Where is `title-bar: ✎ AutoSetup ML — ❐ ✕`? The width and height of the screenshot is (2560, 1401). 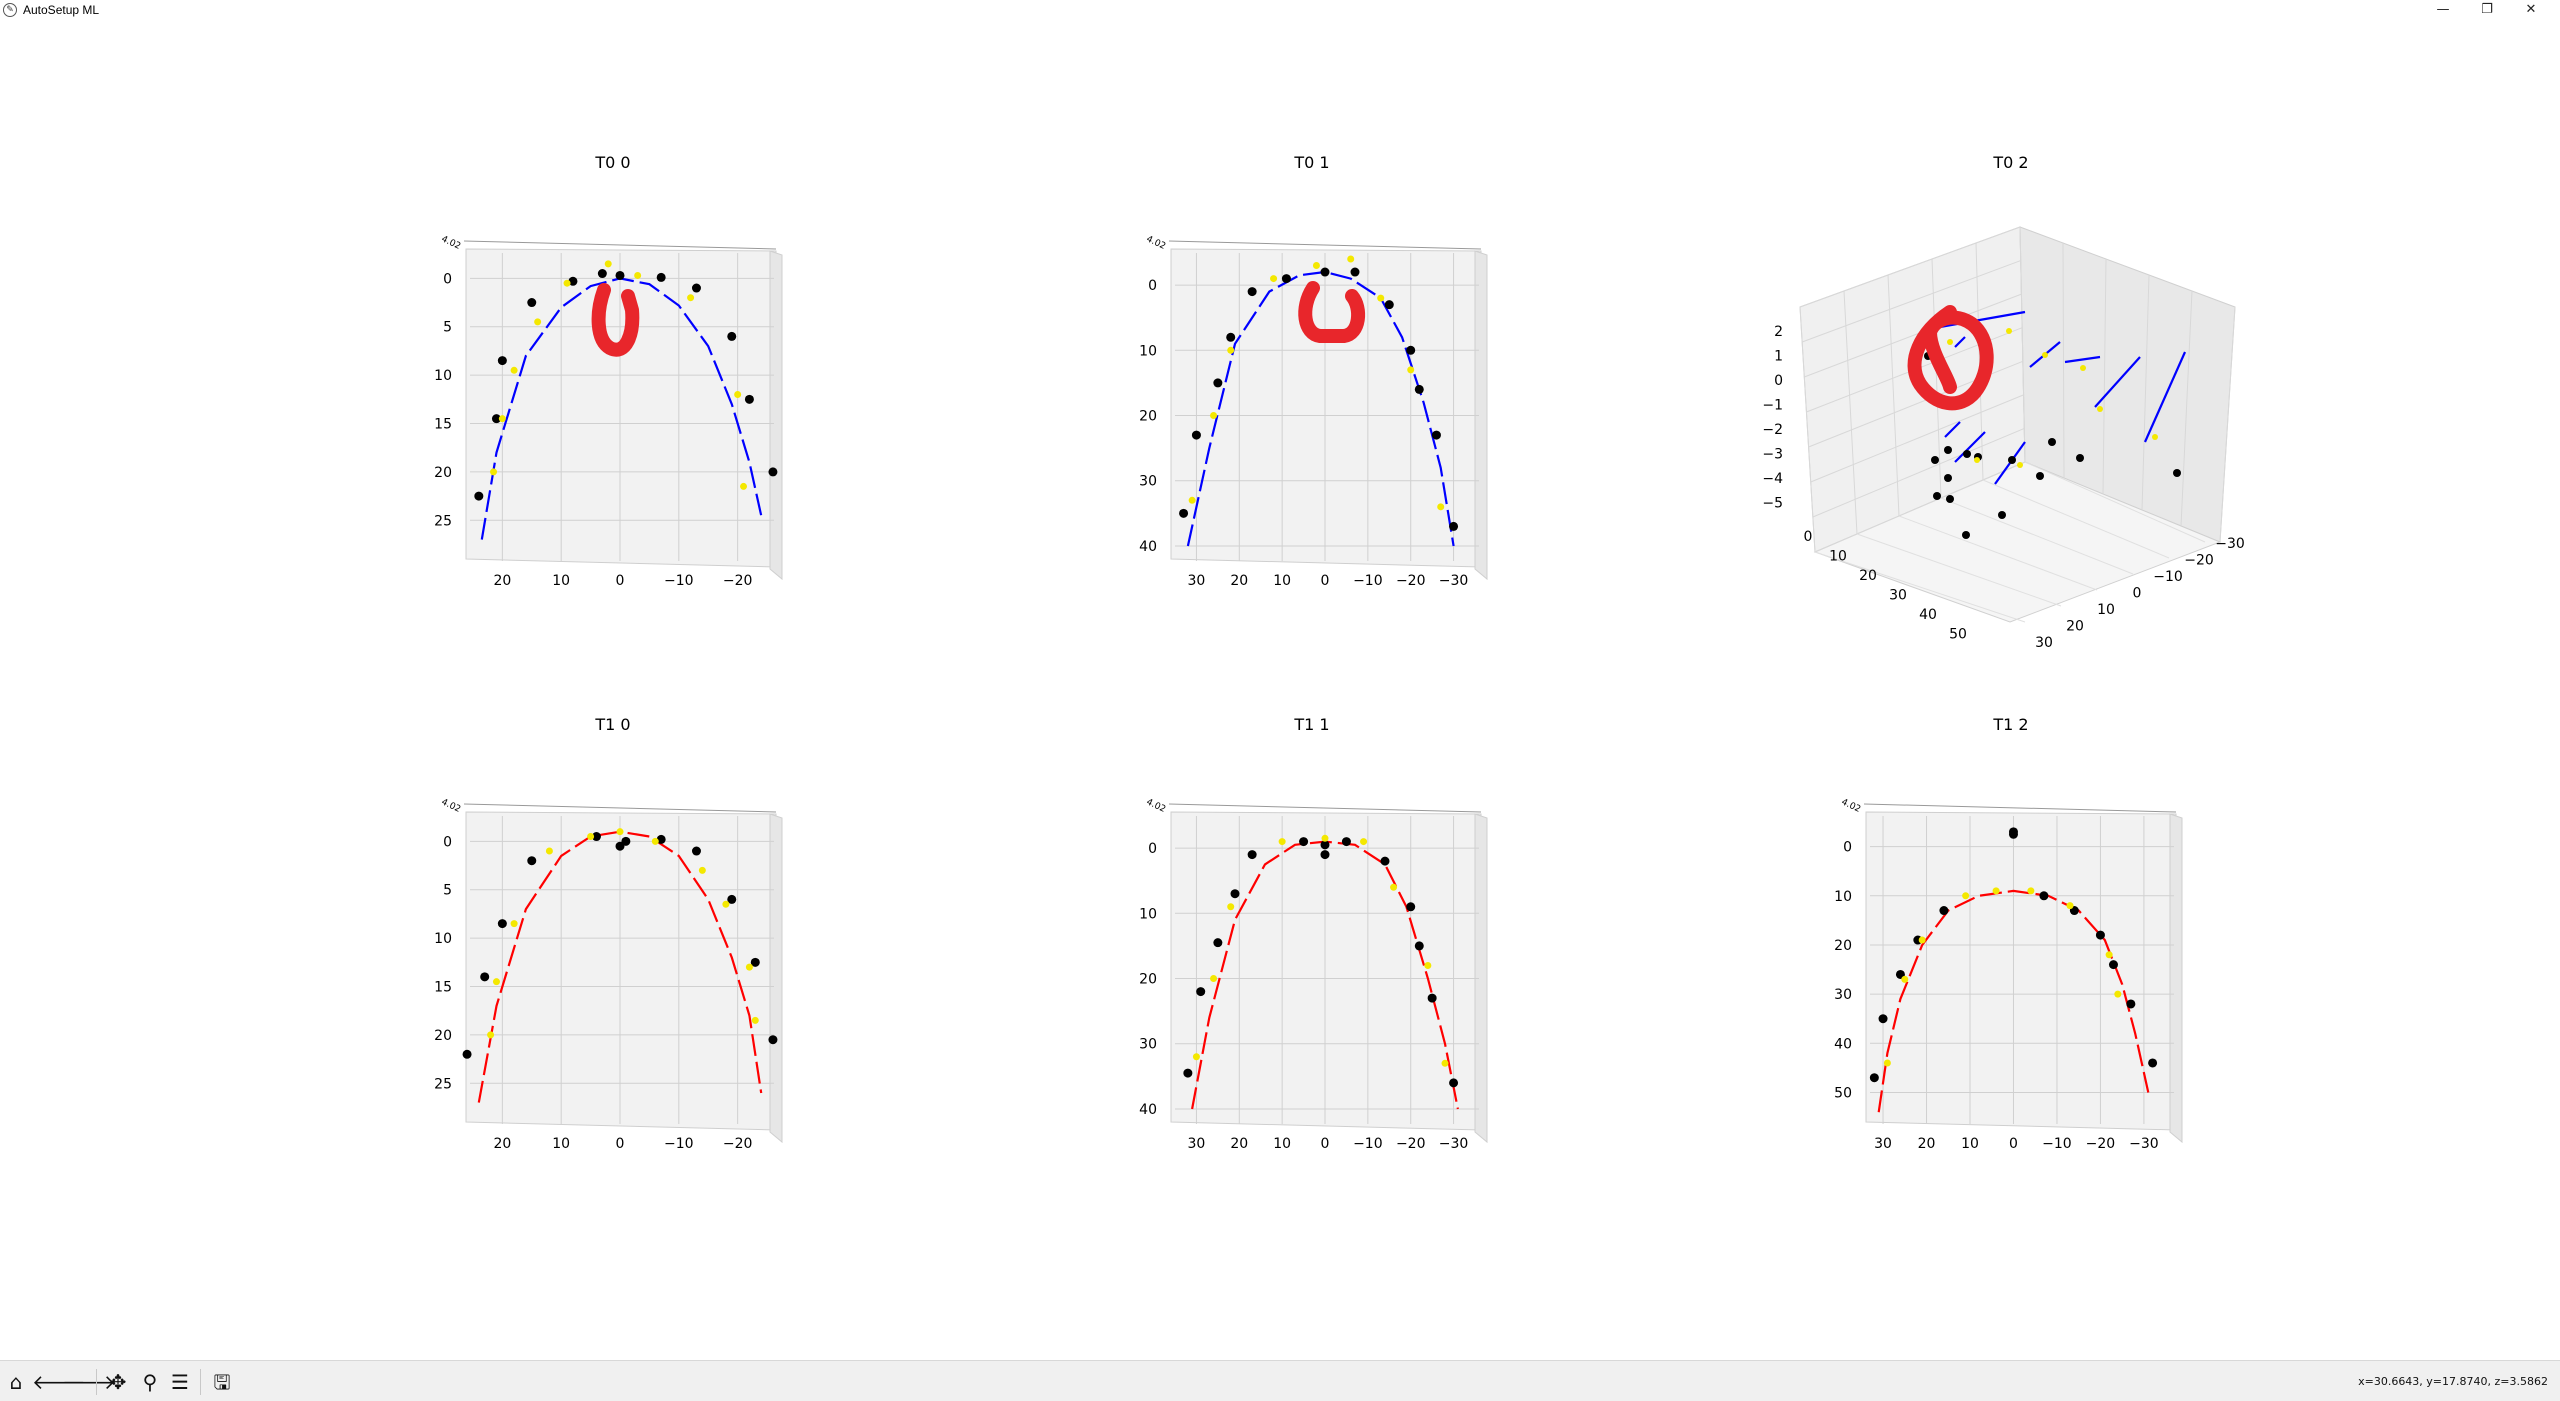 title-bar: ✎ AutoSetup ML — ❐ ✕ is located at coordinates (1280, 11).